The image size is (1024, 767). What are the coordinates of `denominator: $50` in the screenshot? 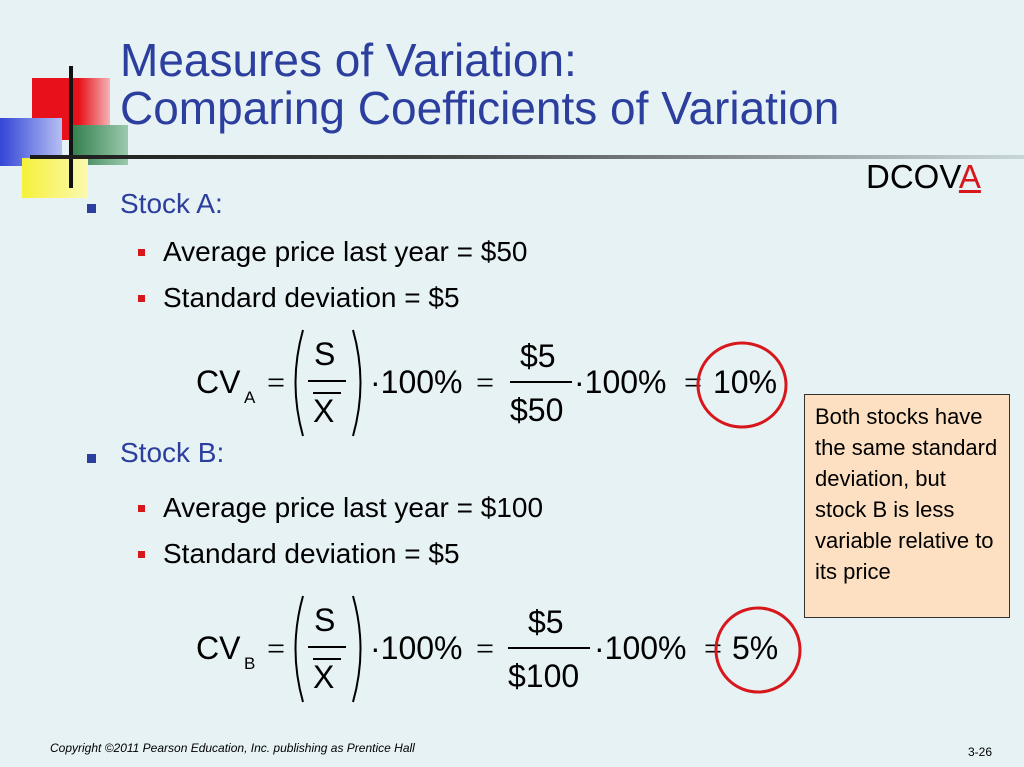 It's located at (537, 410).